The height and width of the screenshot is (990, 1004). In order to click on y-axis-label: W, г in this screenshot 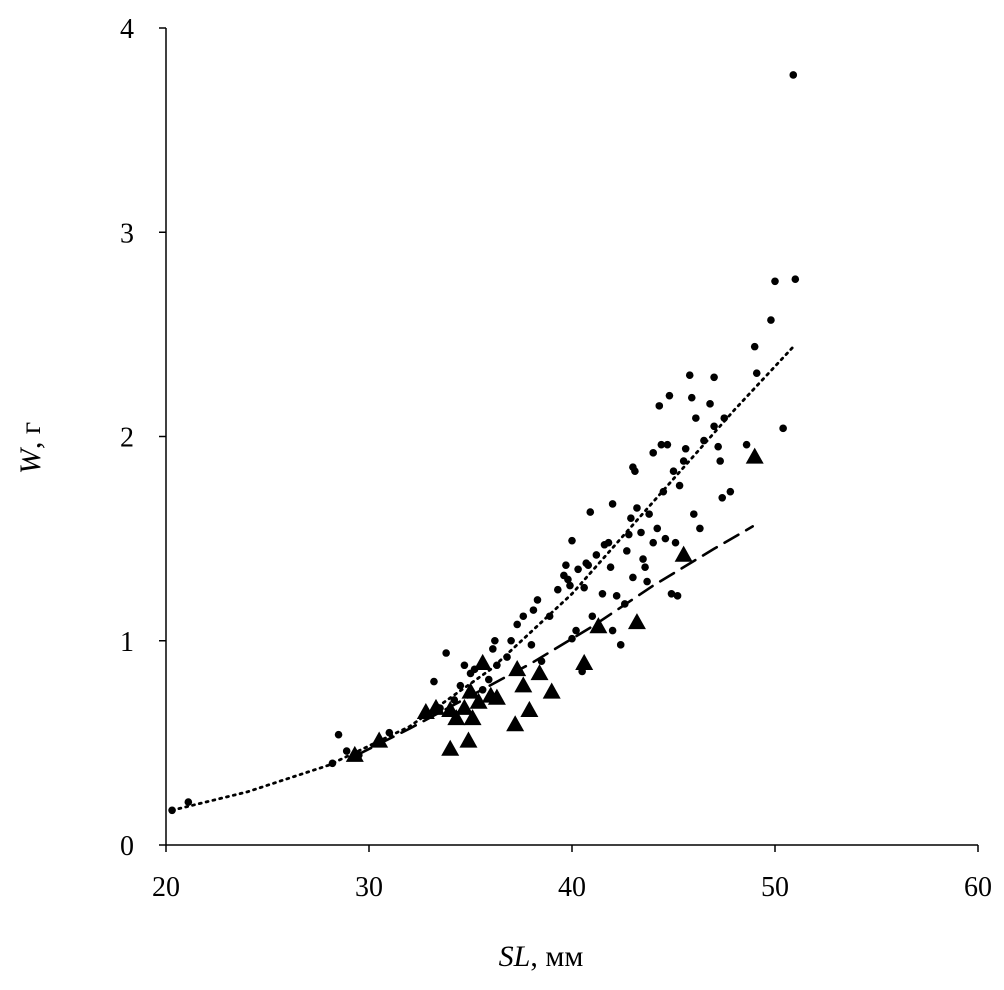, I will do `click(30, 448)`.